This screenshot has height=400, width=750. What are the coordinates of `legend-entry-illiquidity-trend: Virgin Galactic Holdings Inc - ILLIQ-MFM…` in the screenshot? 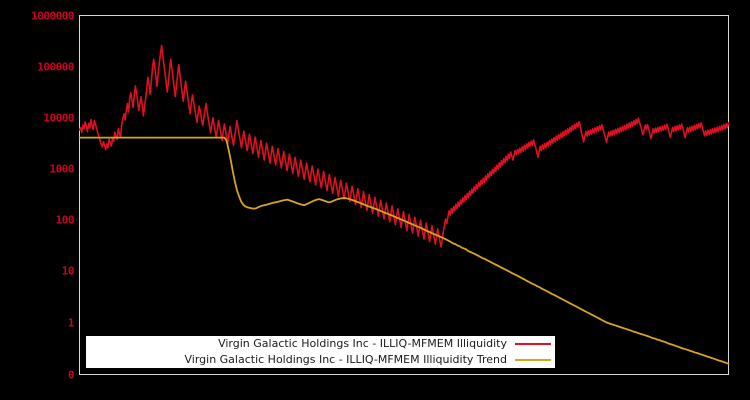 It's located at (320, 360).